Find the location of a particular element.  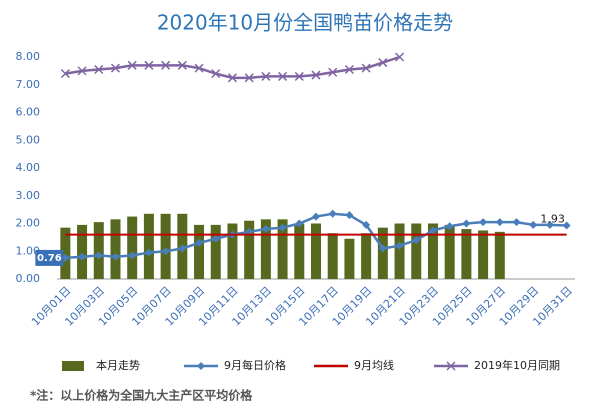

y-tick-label: 8.00 is located at coordinates (28, 56).